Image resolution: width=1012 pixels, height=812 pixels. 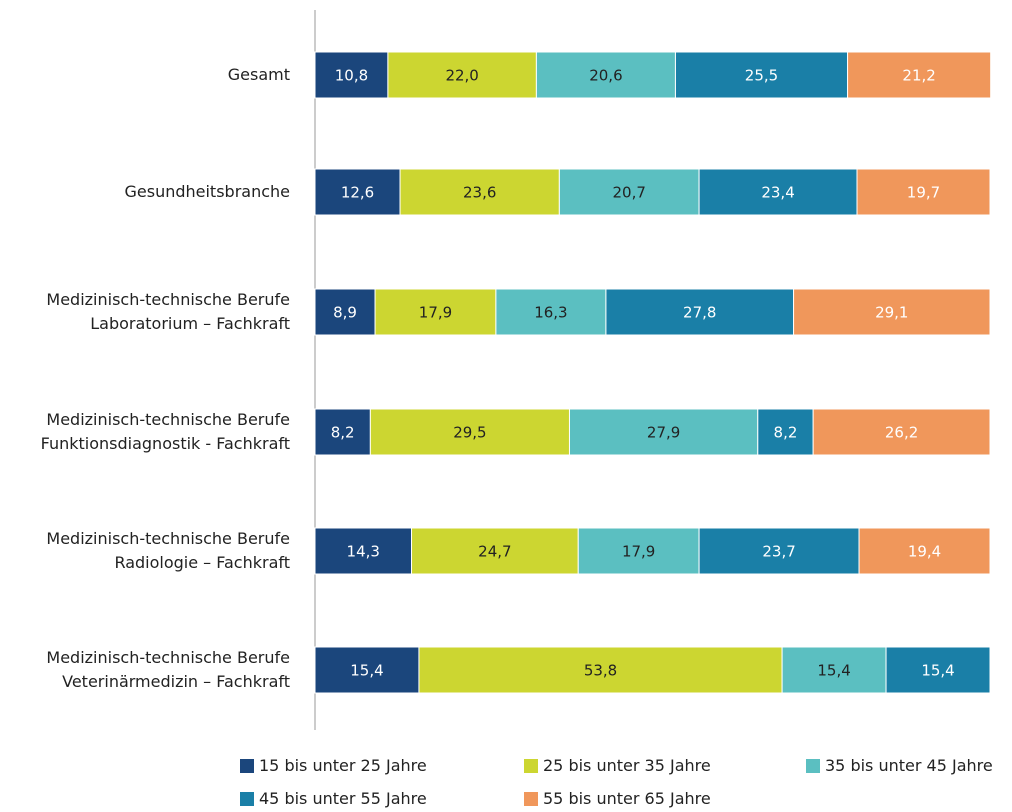 I want to click on value-label: 20,6, so click(x=605, y=76).